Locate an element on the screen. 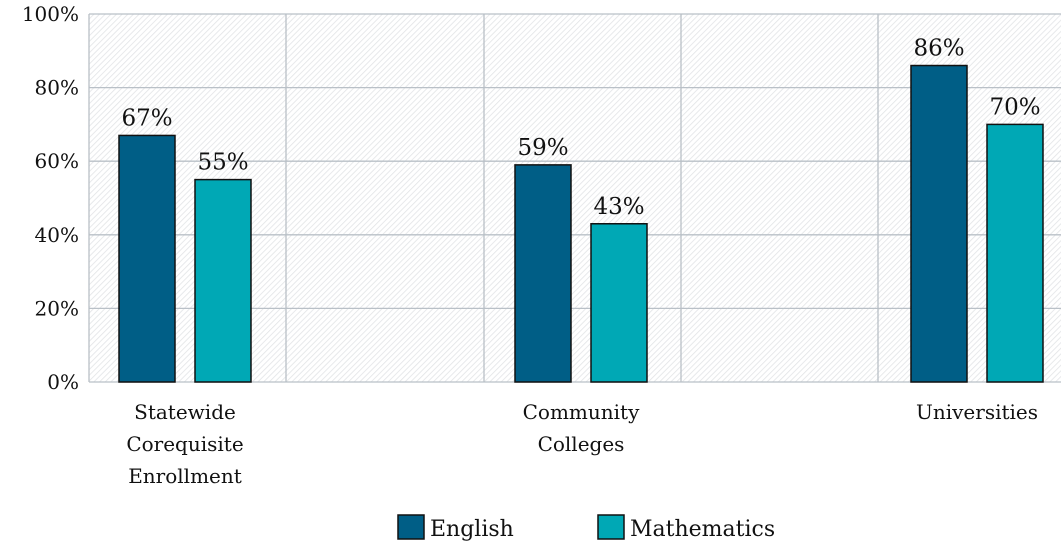 The width and height of the screenshot is (1061, 543). category-label: Statewide is located at coordinates (185, 412).